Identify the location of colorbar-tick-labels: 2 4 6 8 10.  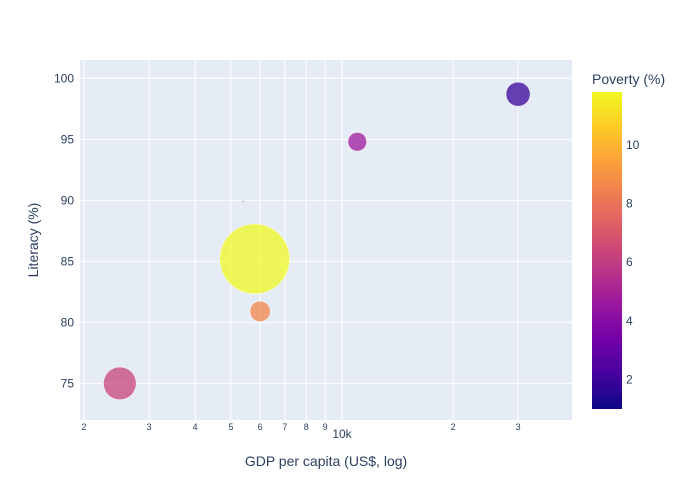
(633, 262).